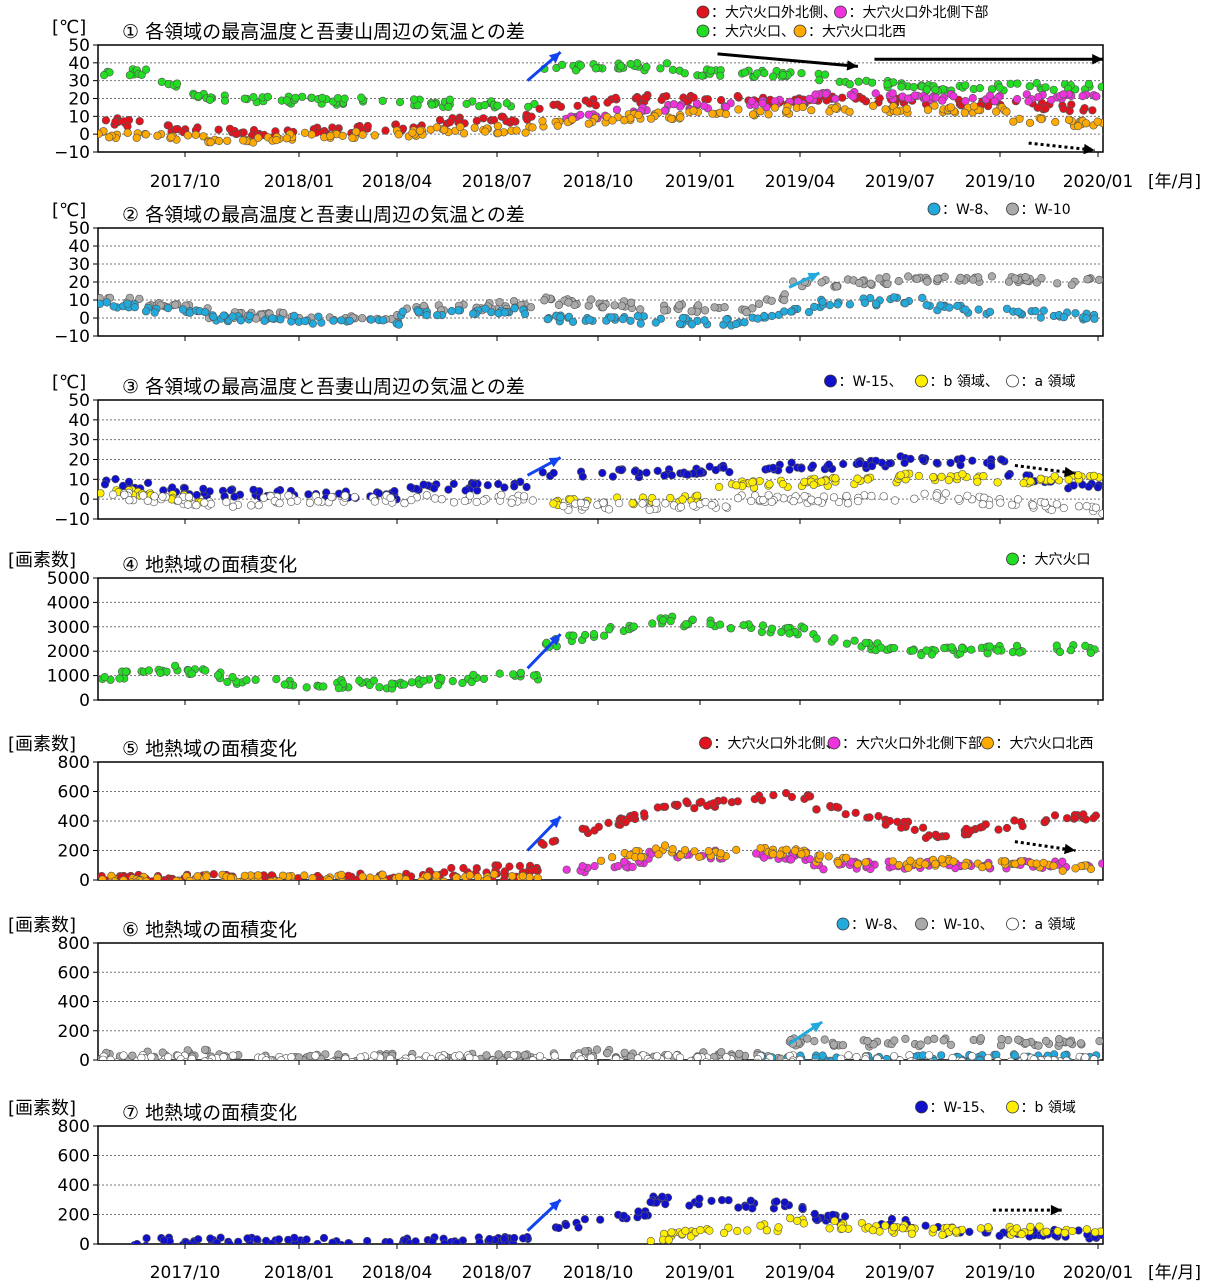  What do you see at coordinates (1046, 210) in the screenshot?
I see `legend-label: ：W-10` at bounding box center [1046, 210].